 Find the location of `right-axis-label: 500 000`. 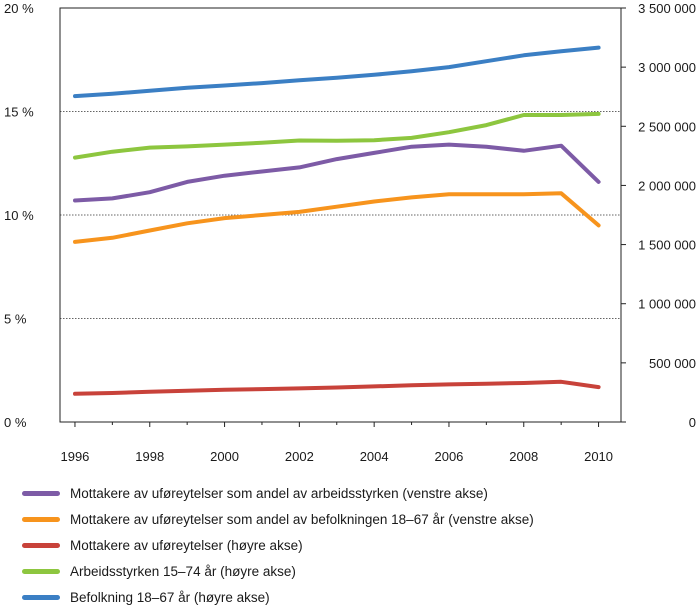

right-axis-label: 500 000 is located at coordinates (672, 363).